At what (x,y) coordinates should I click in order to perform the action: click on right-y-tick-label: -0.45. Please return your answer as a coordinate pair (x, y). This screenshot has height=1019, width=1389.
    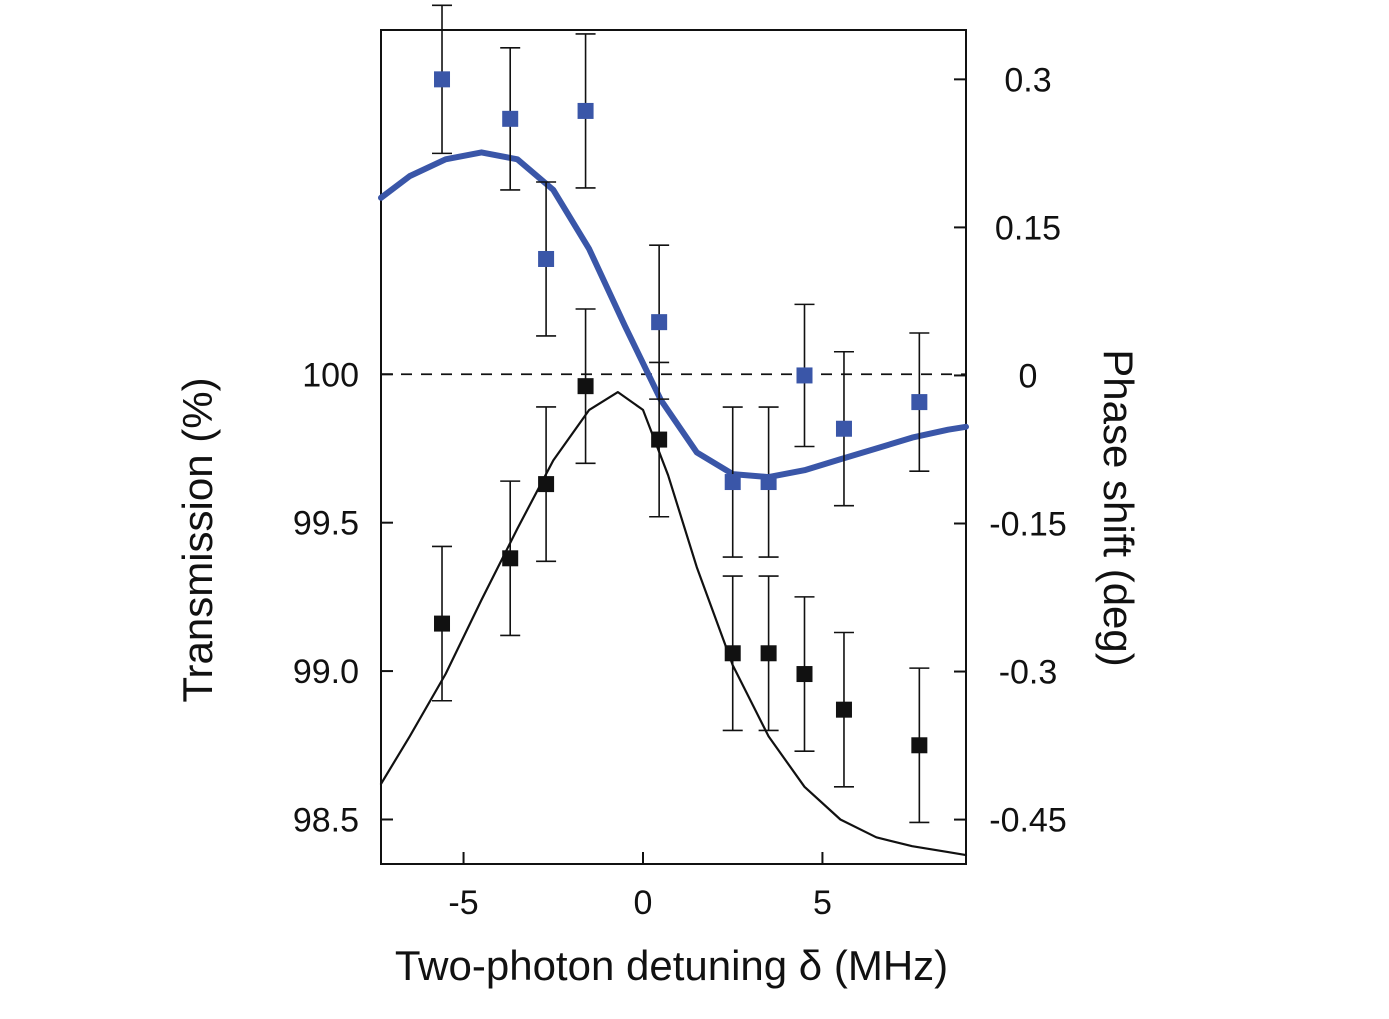
    Looking at the image, I should click on (1028, 821).